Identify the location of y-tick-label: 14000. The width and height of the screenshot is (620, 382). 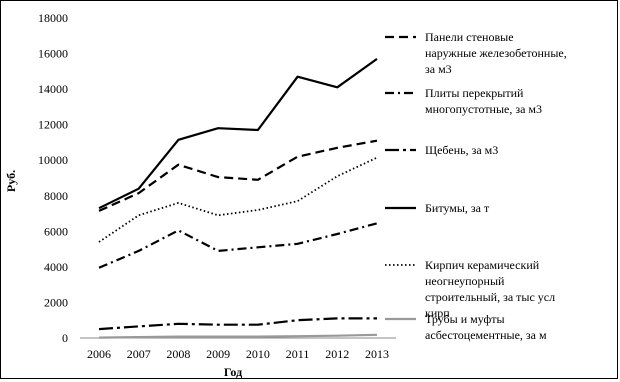
(53, 89).